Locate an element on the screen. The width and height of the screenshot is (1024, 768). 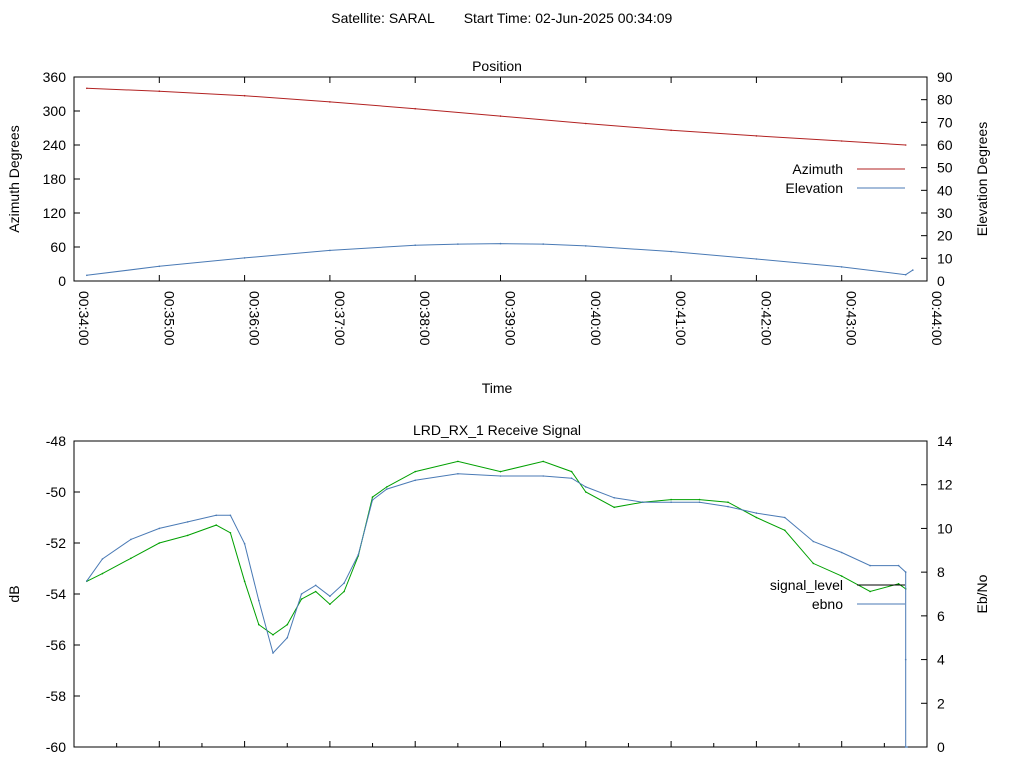
position-y-axis-label: Azimuth Degrees is located at coordinates (14, 178).